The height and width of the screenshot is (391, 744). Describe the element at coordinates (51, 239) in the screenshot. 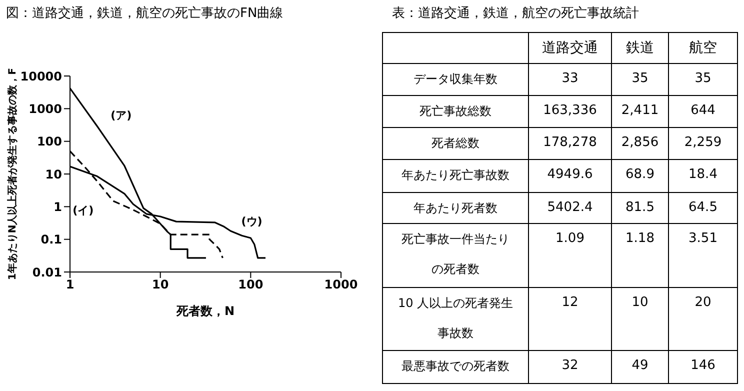

I see `y-tick-label: 0.1` at that location.